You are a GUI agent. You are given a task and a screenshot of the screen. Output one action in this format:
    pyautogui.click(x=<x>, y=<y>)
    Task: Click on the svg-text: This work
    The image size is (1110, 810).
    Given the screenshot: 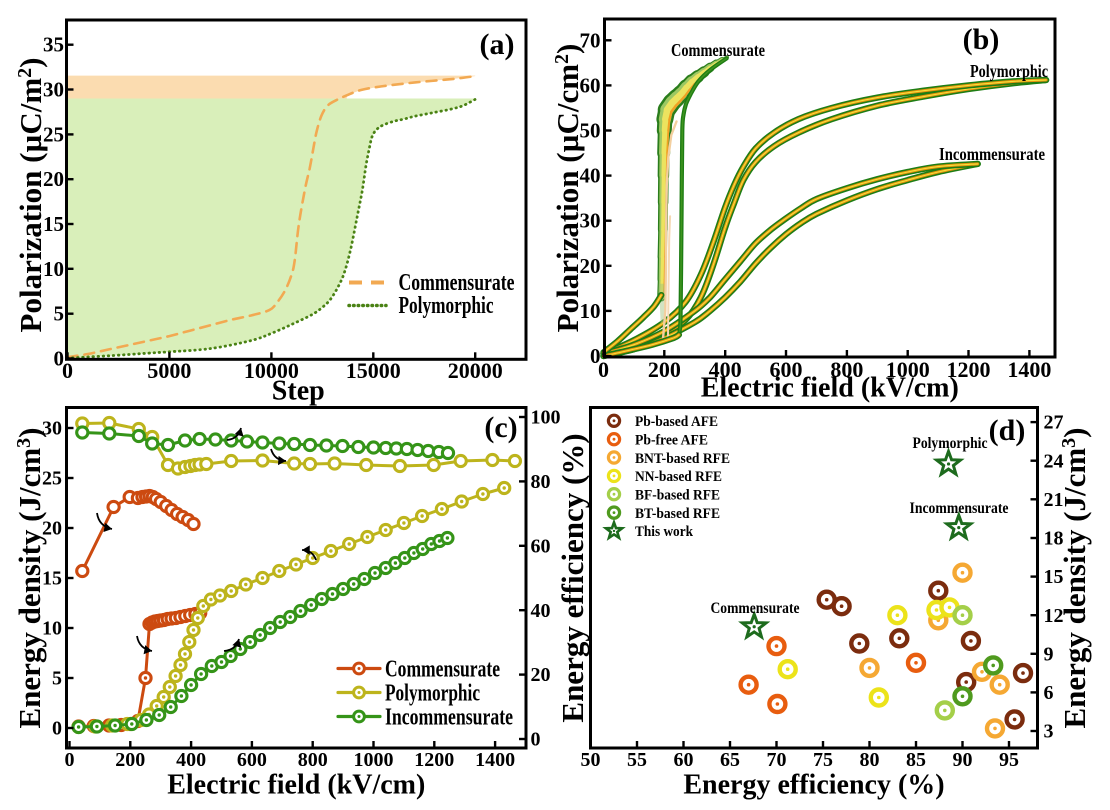 What is the action you would take?
    pyautogui.click(x=664, y=532)
    